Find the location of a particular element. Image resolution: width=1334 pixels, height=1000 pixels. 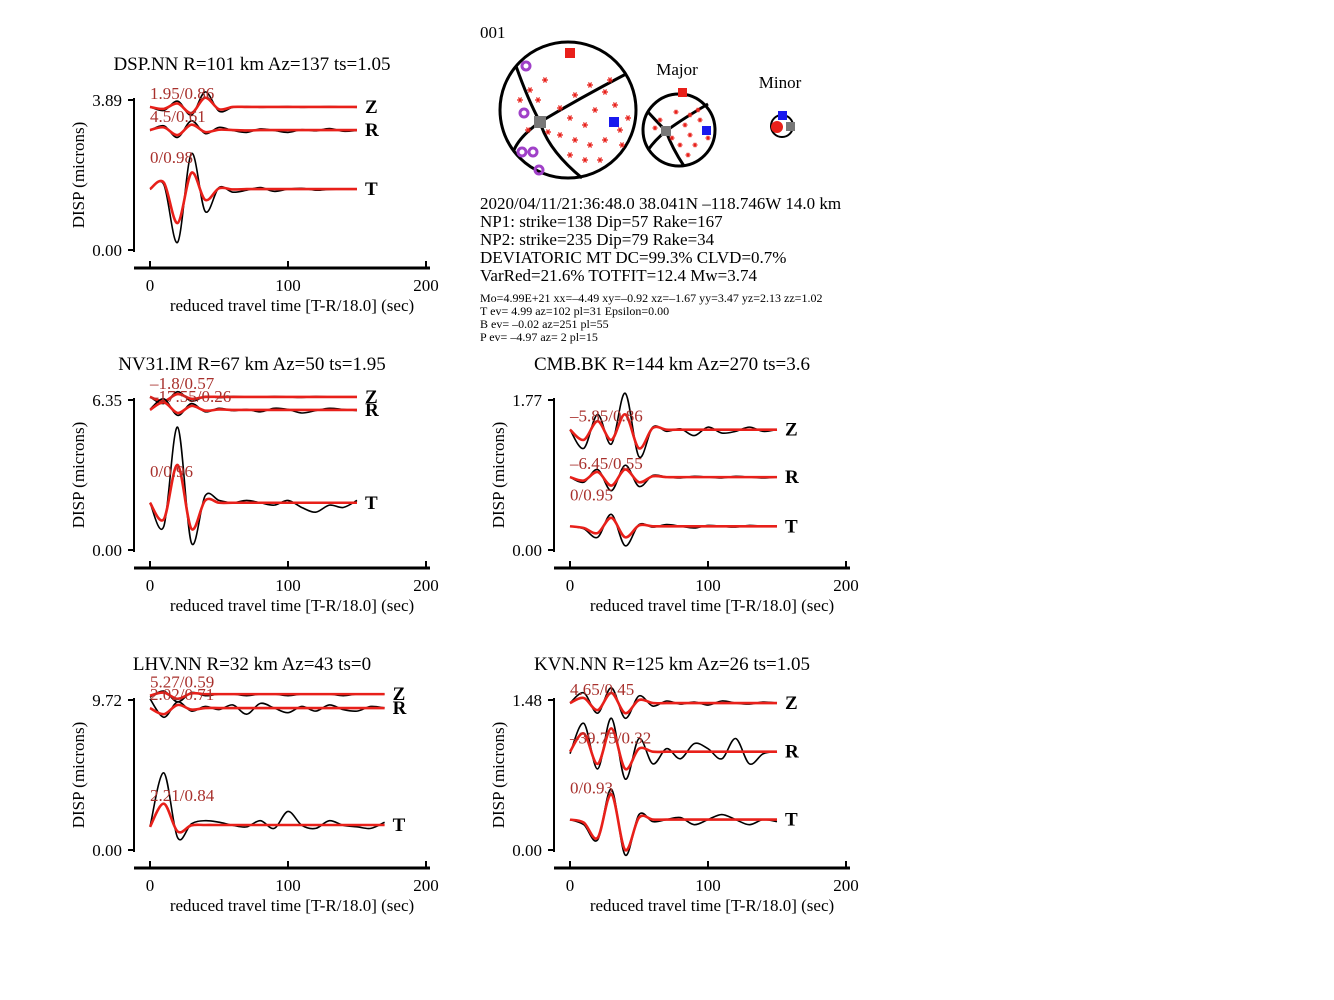

figure-id: 001 is located at coordinates (493, 32).